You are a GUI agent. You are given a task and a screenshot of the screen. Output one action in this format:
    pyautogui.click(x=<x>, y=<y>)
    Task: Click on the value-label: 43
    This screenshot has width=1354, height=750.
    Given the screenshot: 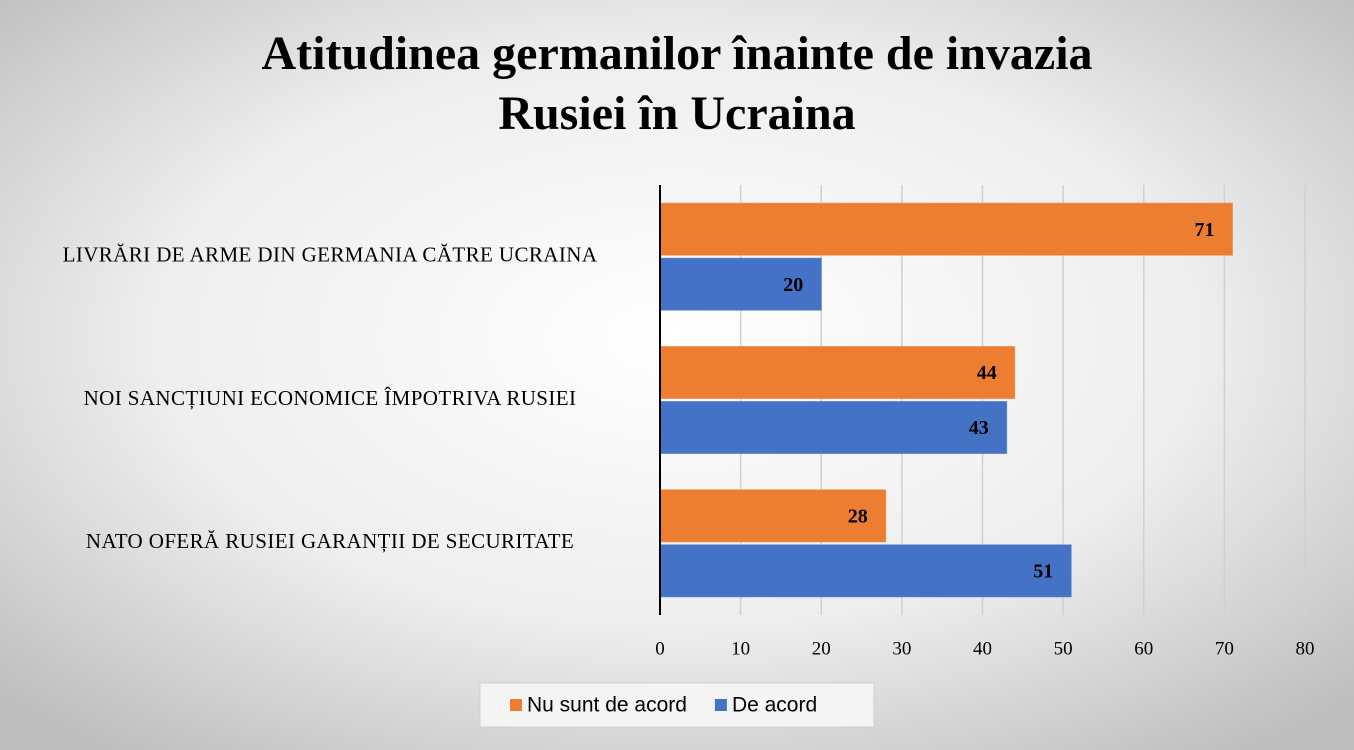 What is the action you would take?
    pyautogui.click(x=979, y=428)
    